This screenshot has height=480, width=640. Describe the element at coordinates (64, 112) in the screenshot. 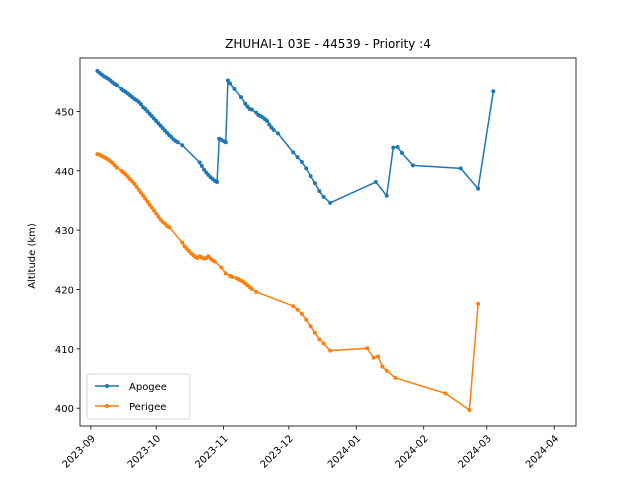

I see `y-tick-label: 450` at that location.